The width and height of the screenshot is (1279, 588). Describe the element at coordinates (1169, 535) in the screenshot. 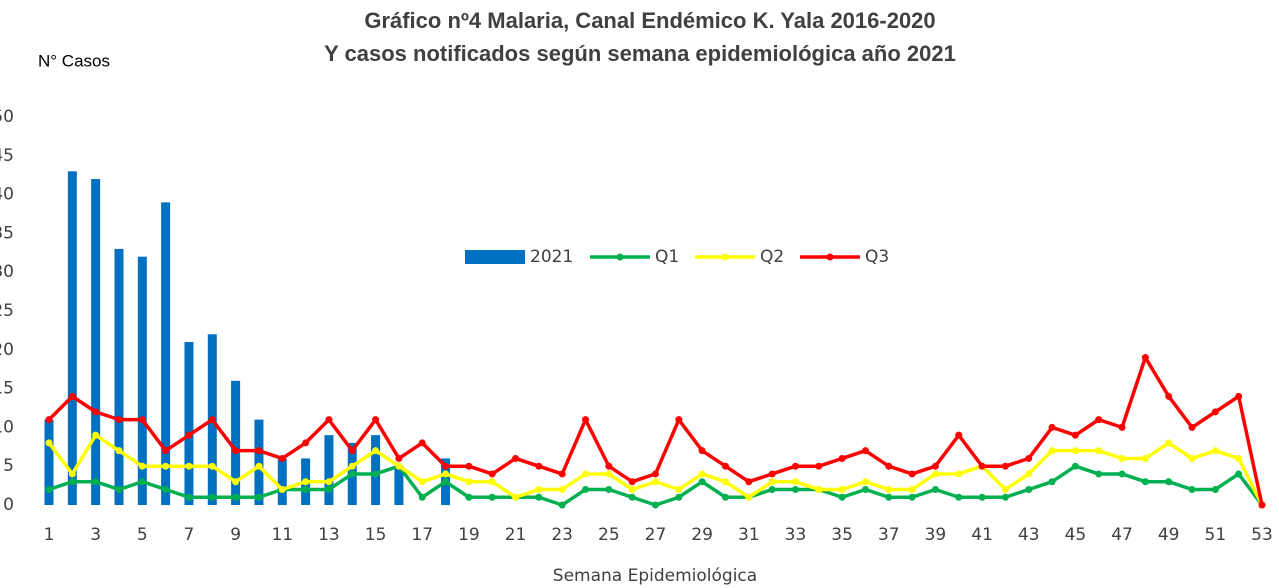

I see `x-tick-label: 49` at that location.